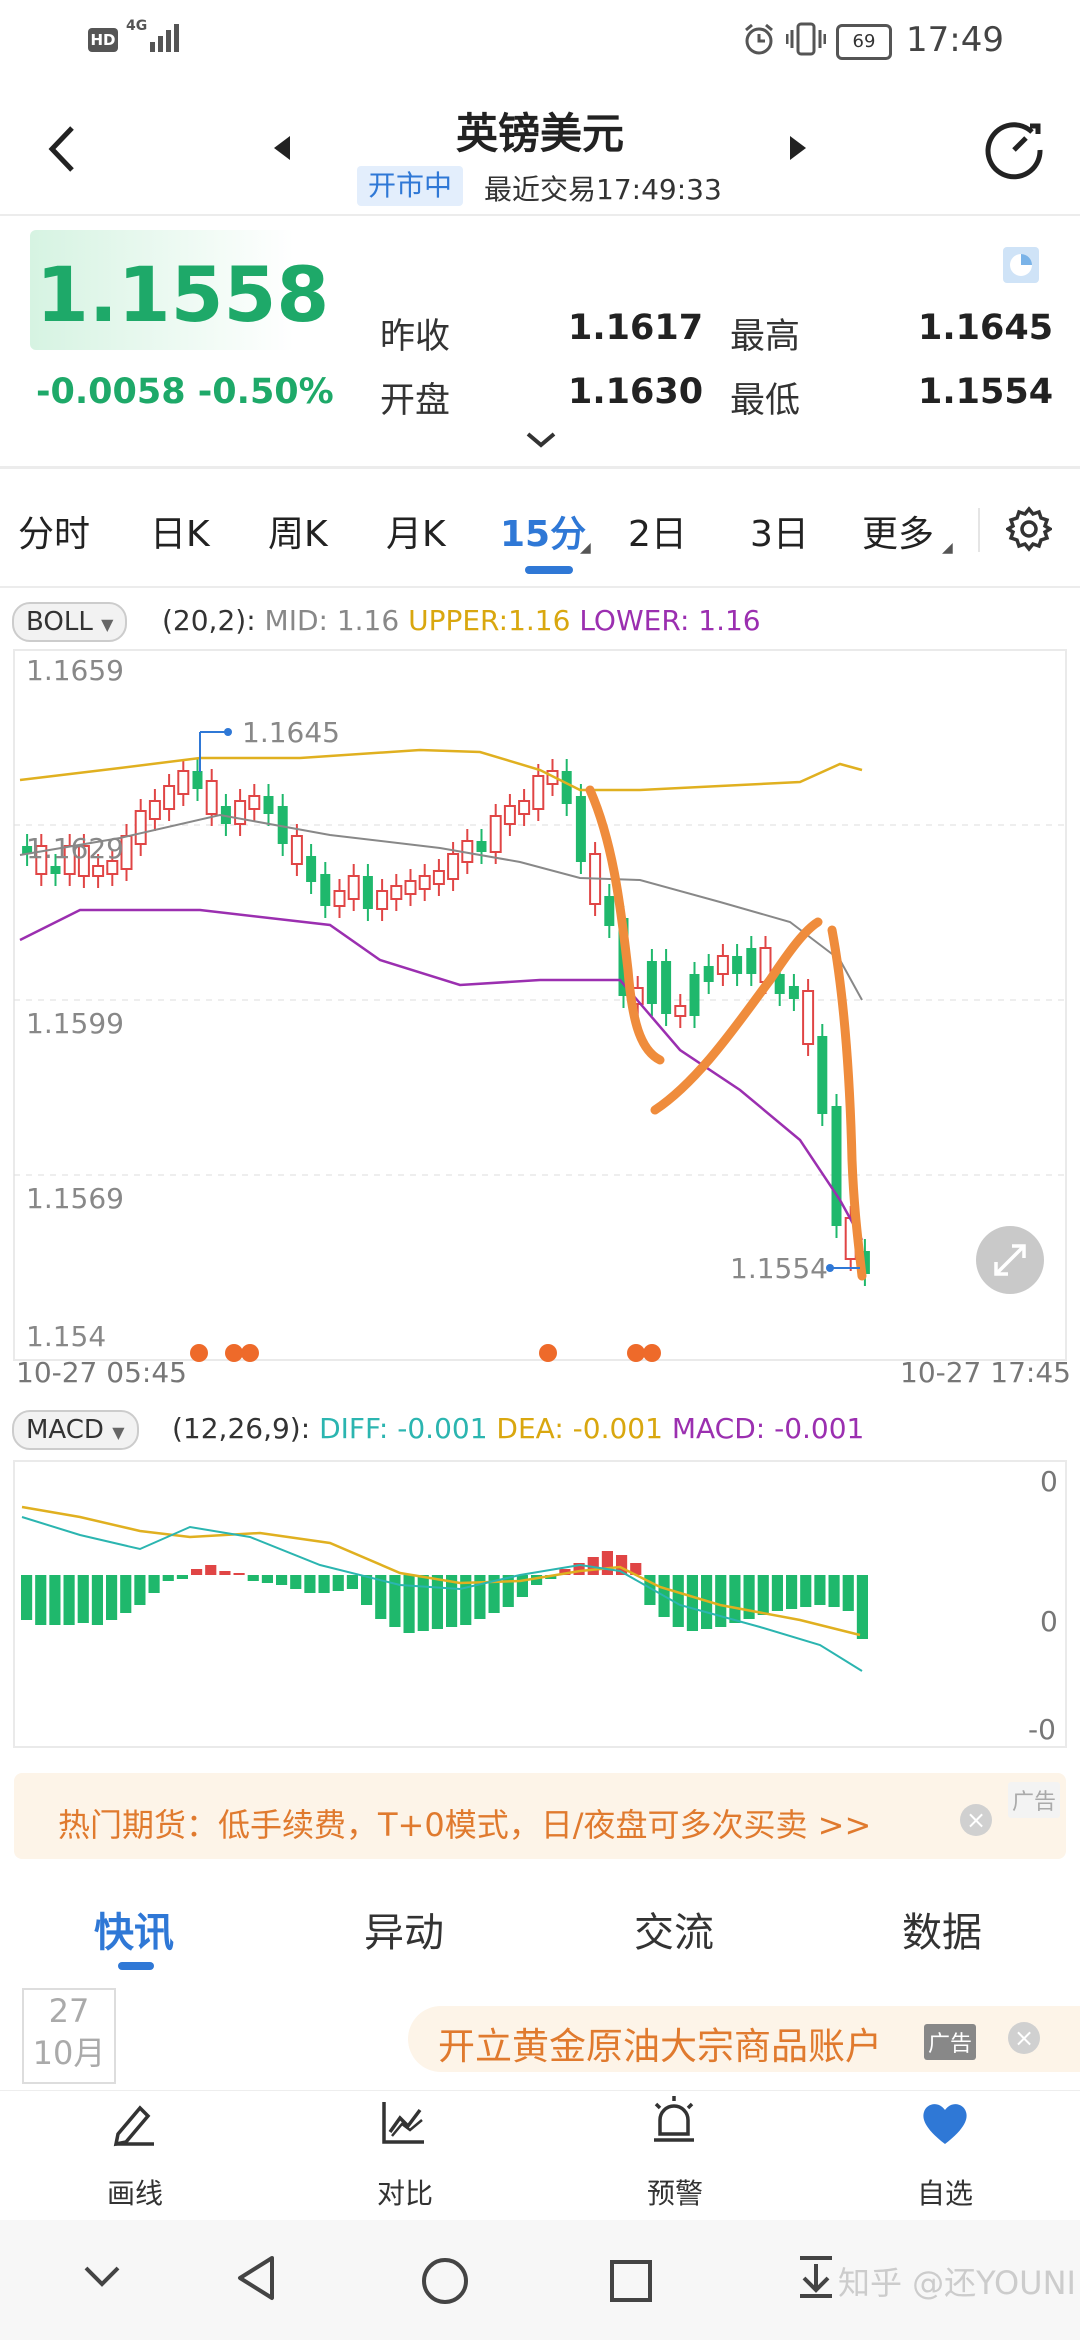  I want to click on settings-gear-icon, so click(1029, 529).